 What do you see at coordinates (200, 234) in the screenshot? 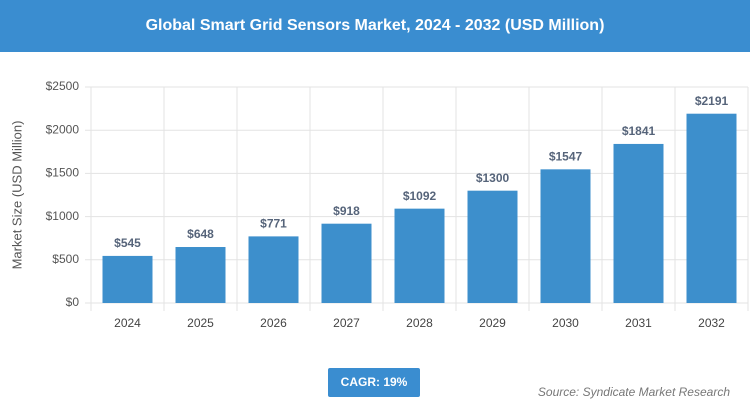
I see `value-label: $648` at bounding box center [200, 234].